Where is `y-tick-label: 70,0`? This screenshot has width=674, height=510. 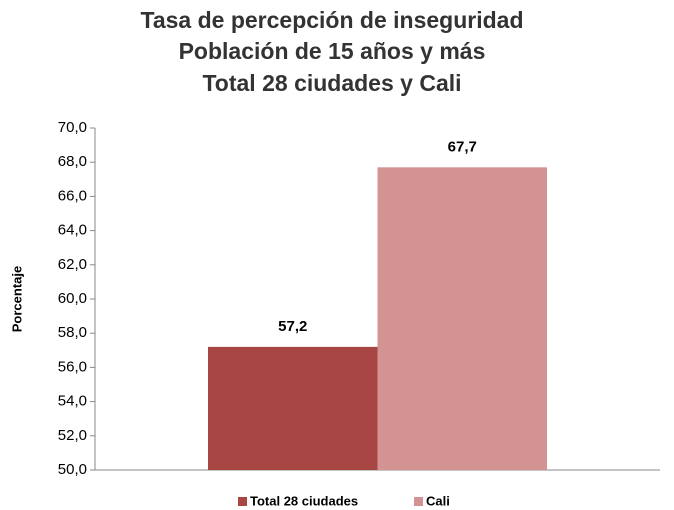
y-tick-label: 70,0 is located at coordinates (72, 127).